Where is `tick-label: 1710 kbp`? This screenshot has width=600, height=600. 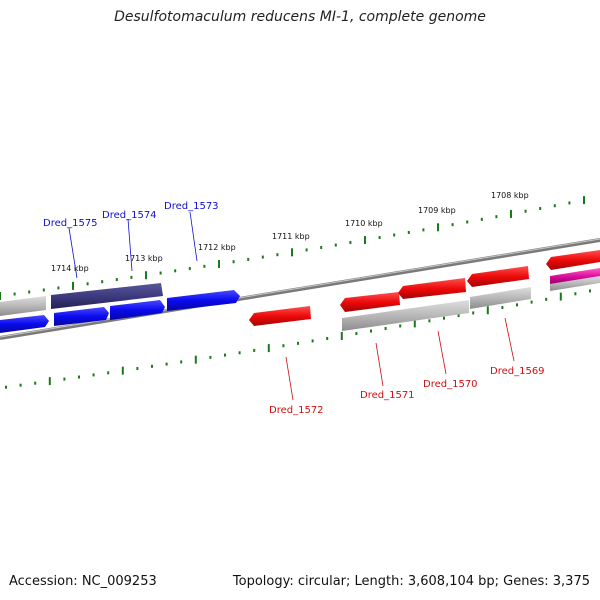
tick-label: 1710 kbp is located at coordinates (364, 223).